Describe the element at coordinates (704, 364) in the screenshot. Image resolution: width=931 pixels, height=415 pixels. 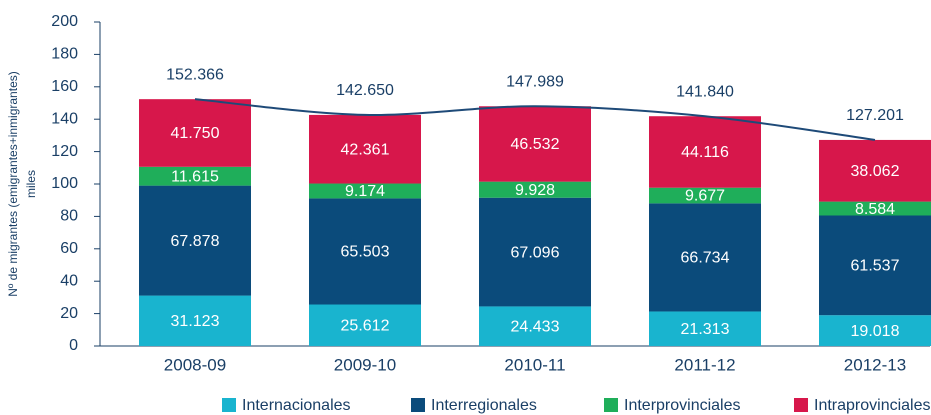
I see `x-tick-label: 2011-12` at that location.